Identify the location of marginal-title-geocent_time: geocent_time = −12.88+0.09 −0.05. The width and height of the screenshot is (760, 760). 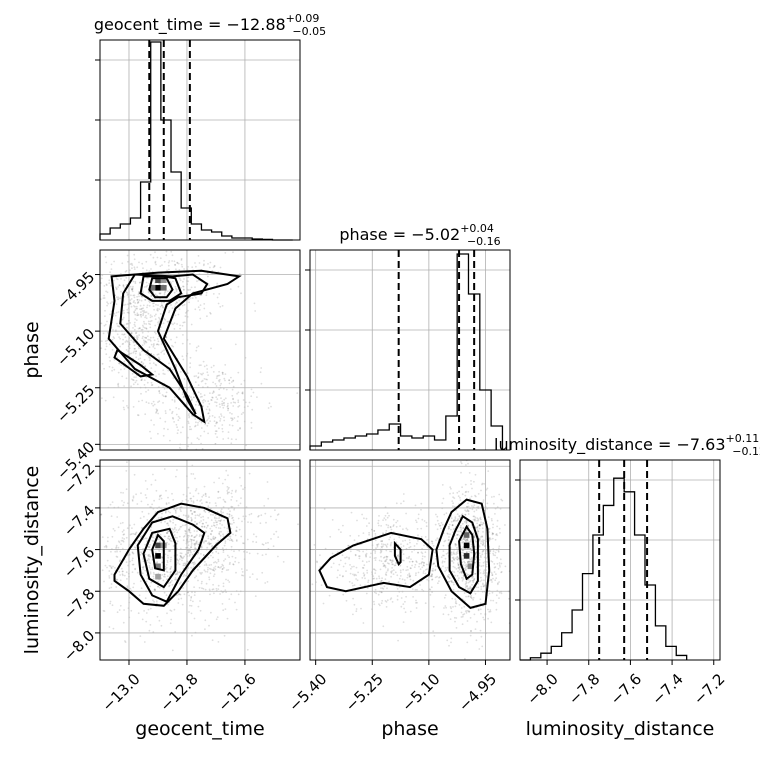
(210, 25).